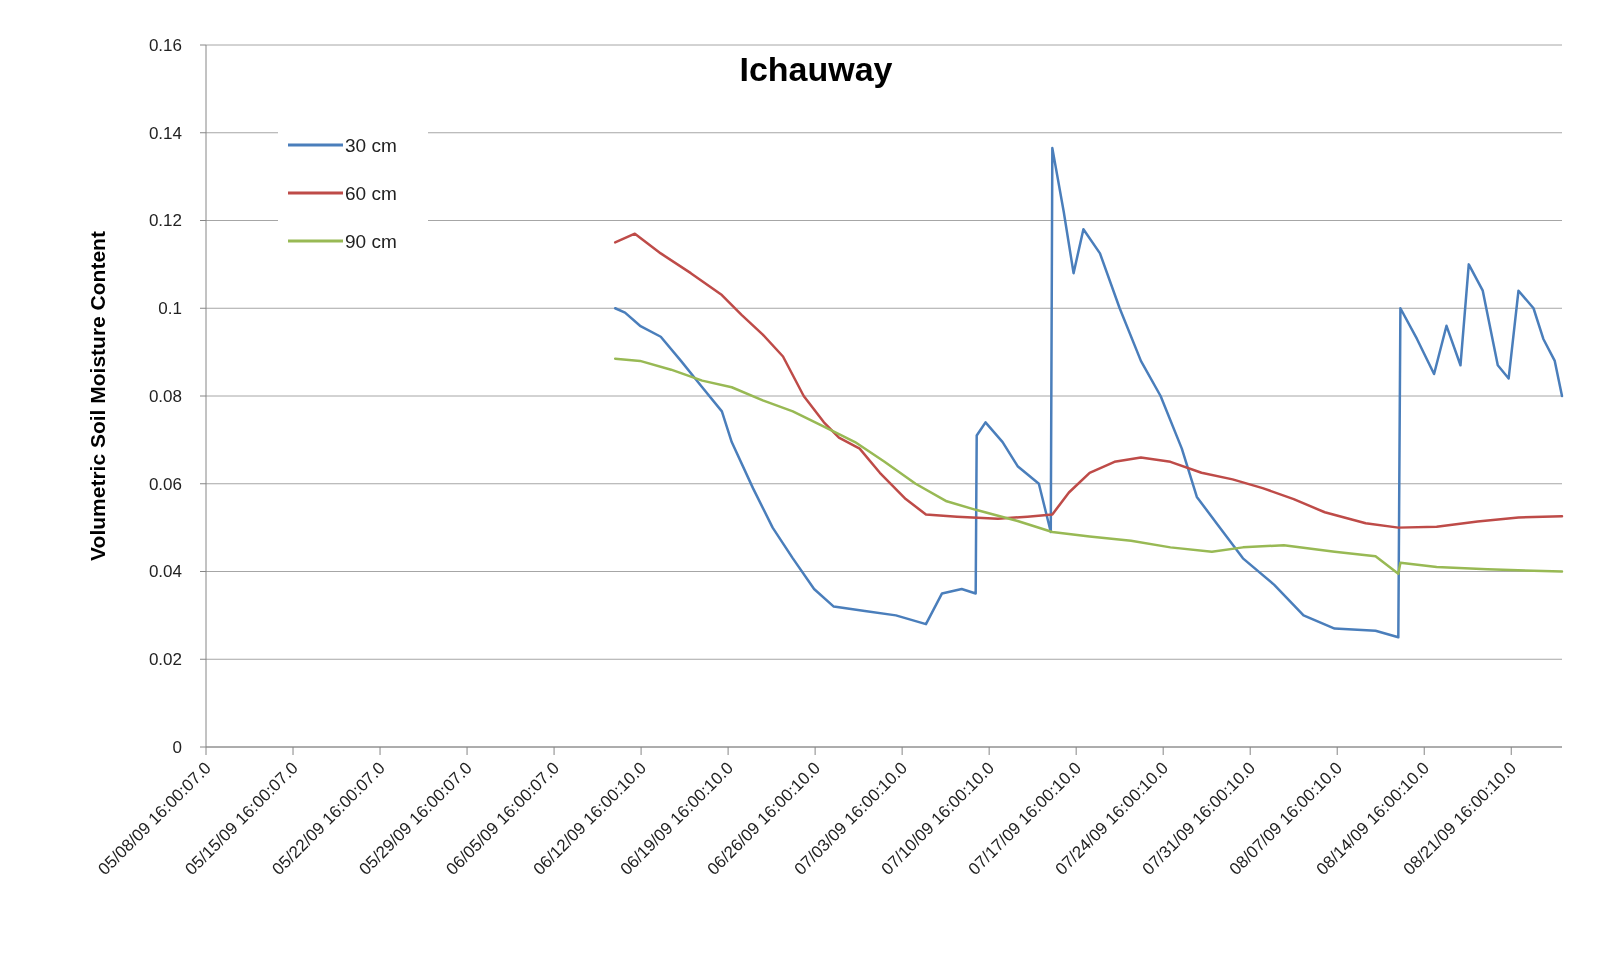  Describe the element at coordinates (371, 241) in the screenshot. I see `legend-label: 90 cm` at that location.